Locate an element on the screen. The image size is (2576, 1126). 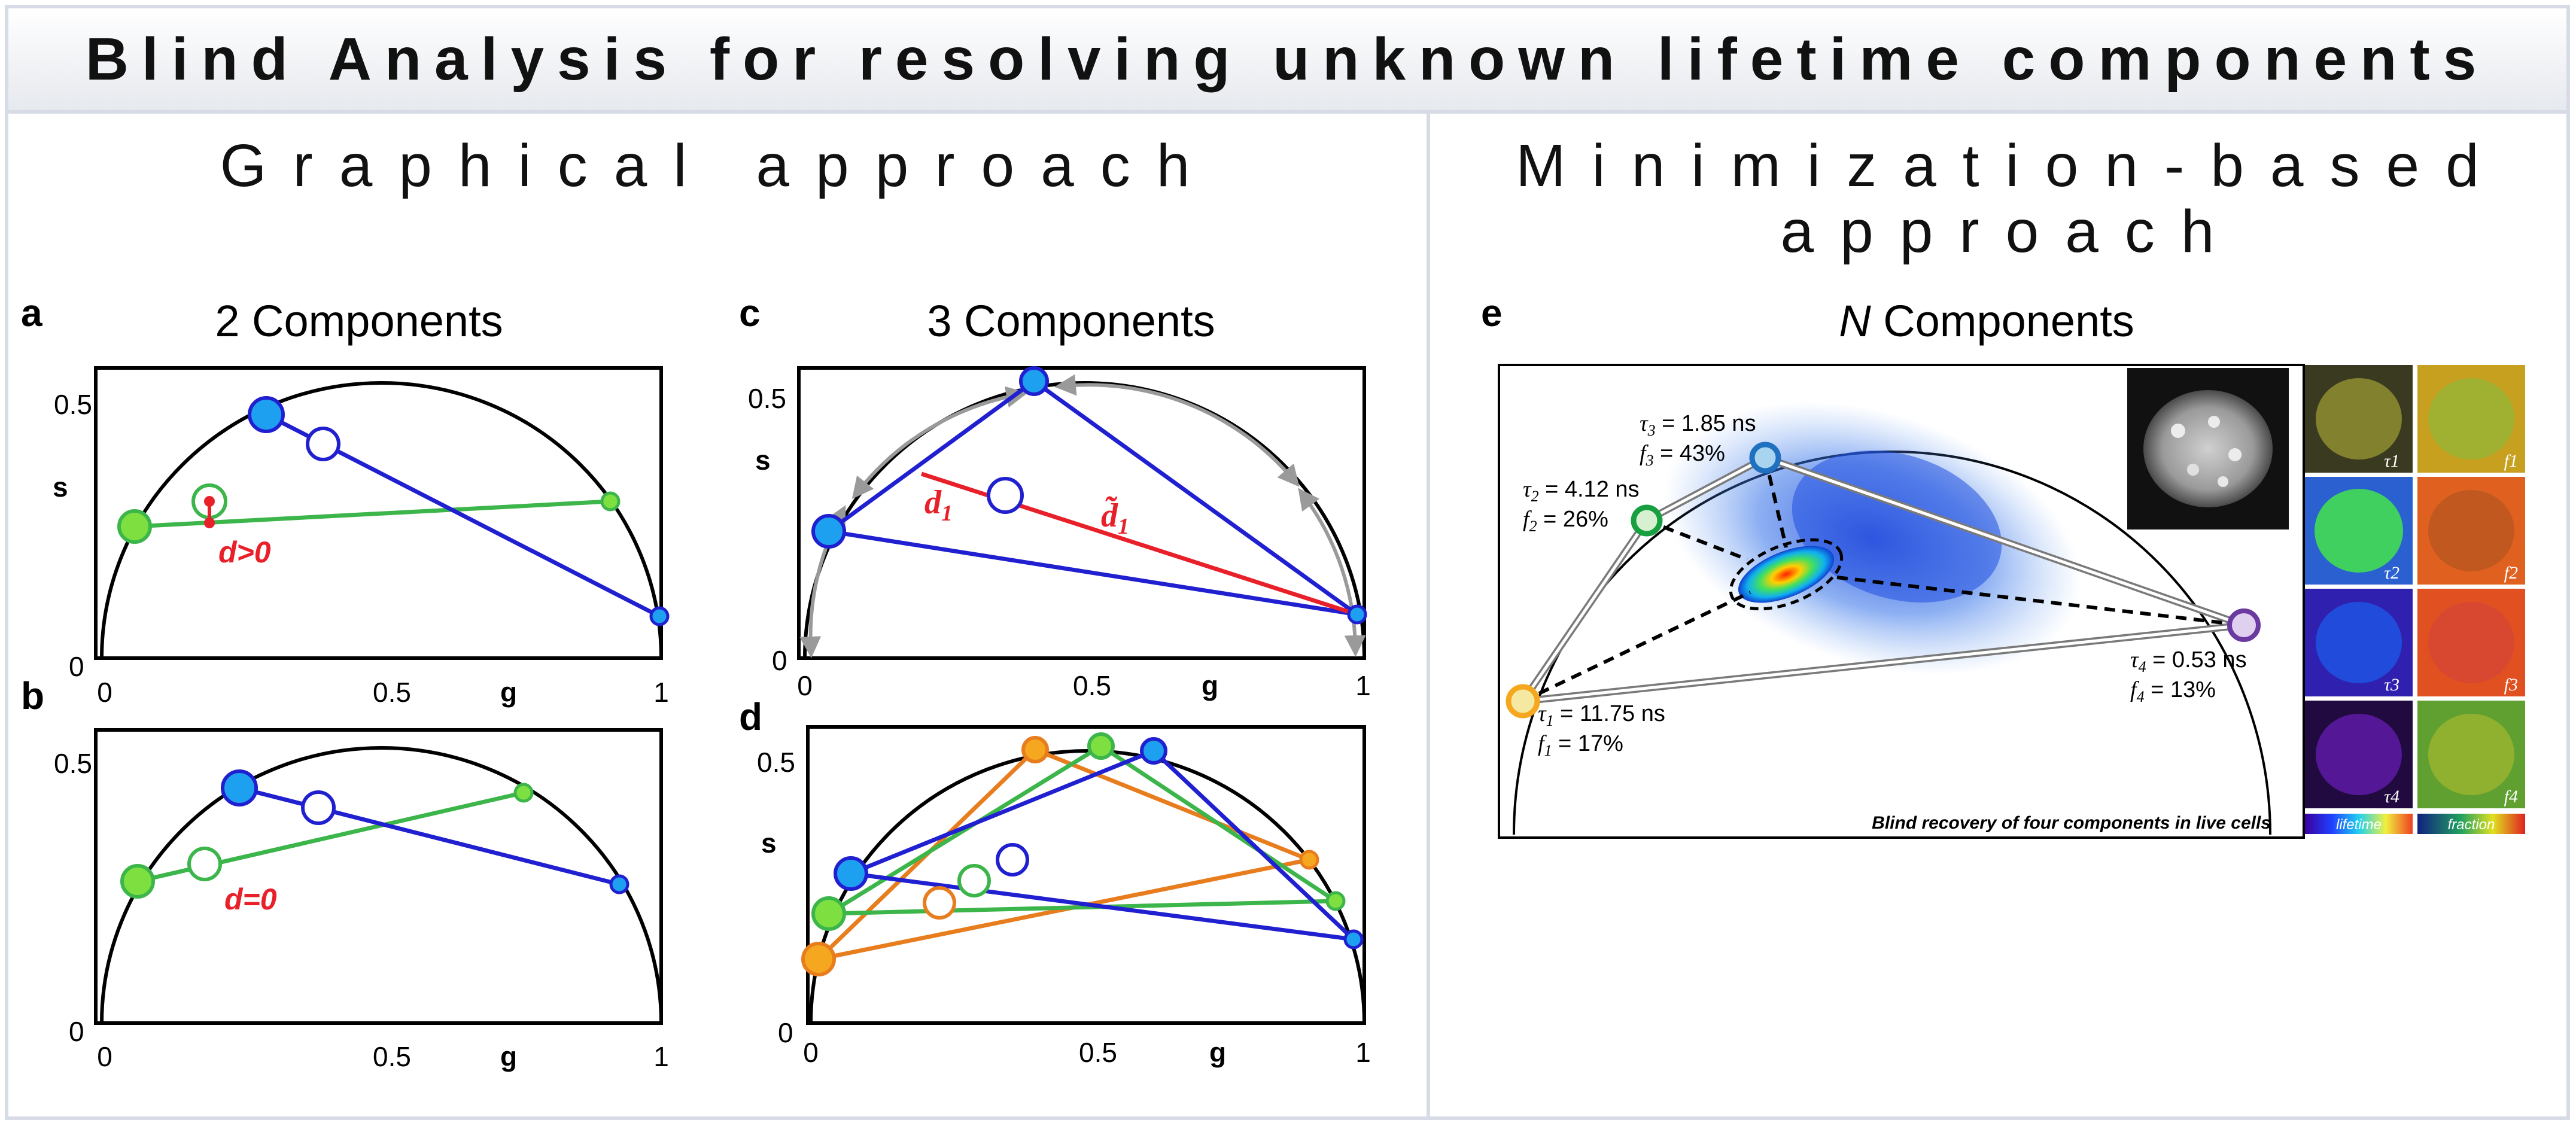
panel-d-blue-dot-left is located at coordinates (851, 873).